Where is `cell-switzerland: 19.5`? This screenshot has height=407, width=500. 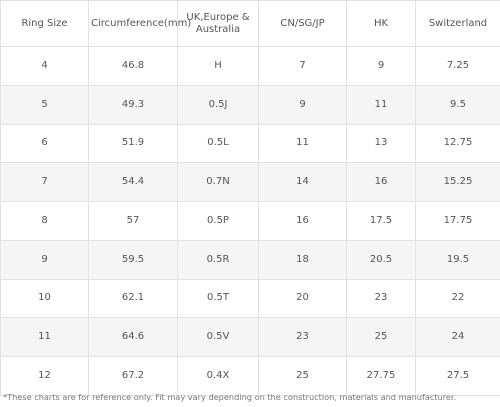
cell-switzerland: 19.5 is located at coordinates (457, 259).